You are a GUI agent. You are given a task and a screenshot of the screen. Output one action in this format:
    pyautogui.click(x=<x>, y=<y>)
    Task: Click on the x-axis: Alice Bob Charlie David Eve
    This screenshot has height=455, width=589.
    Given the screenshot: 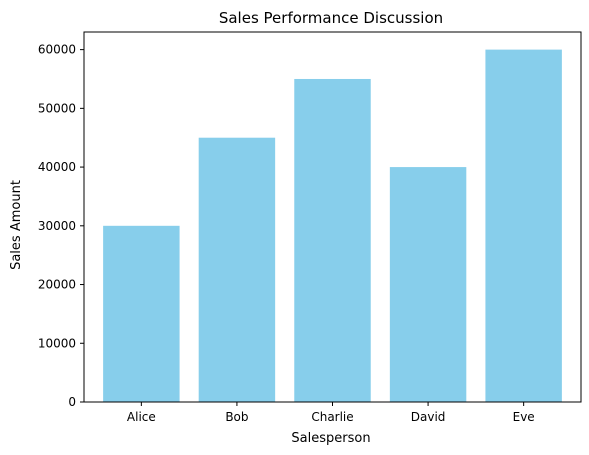 What is the action you would take?
    pyautogui.click(x=331, y=413)
    